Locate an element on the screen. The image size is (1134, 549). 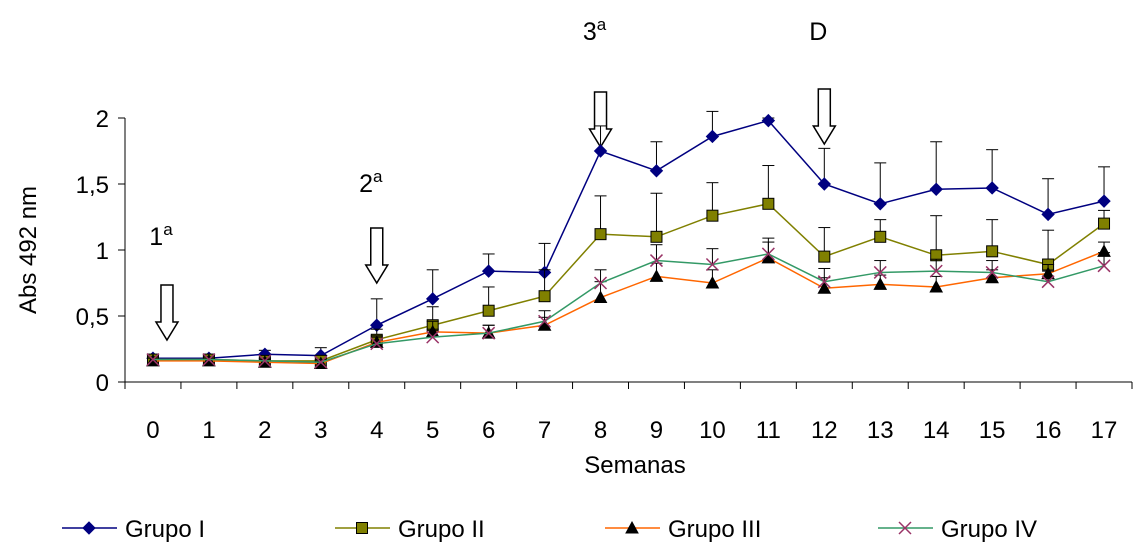
y-tick-label: 1,5 is located at coordinates (92, 185).